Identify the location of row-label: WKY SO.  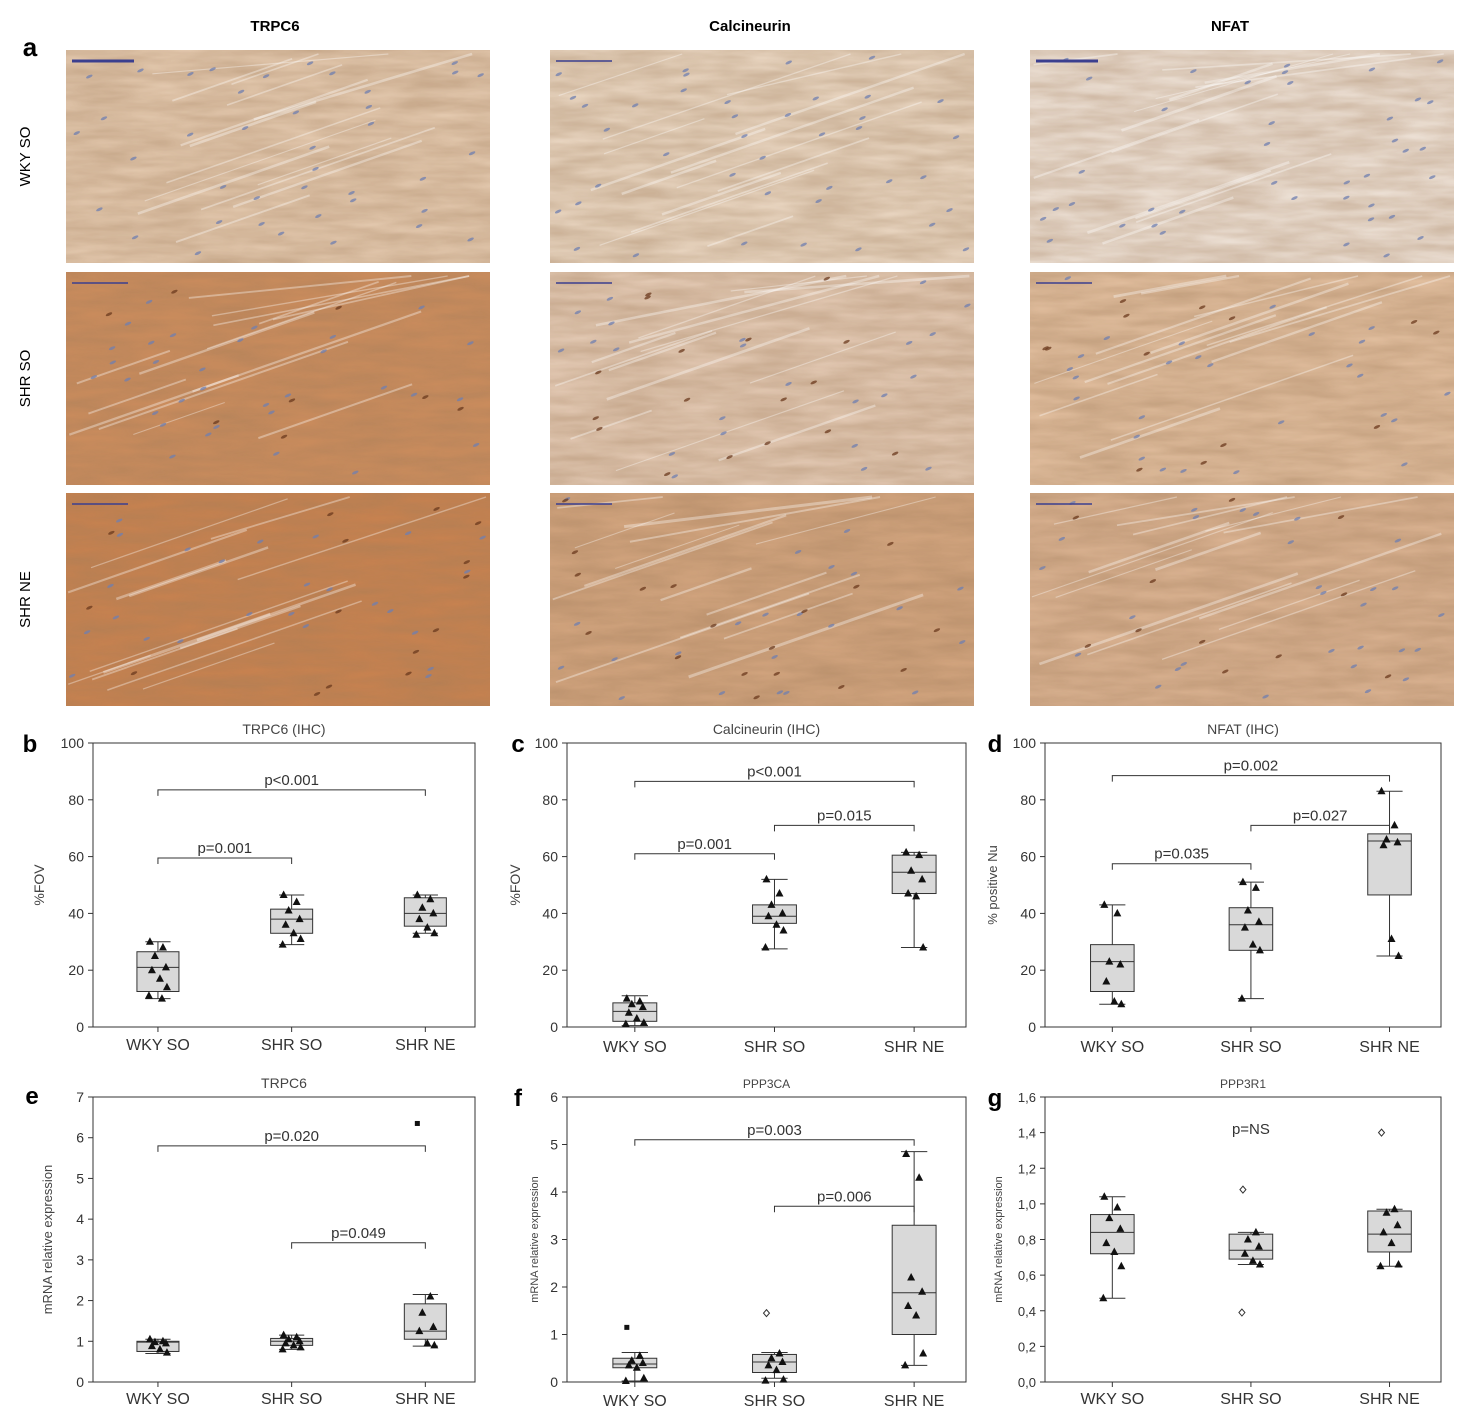
(25, 157).